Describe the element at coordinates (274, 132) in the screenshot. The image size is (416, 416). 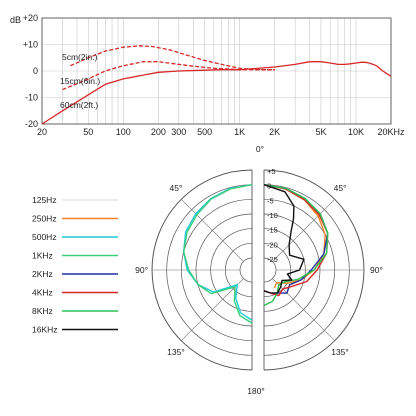
I see `x-tick-label: 2K` at that location.